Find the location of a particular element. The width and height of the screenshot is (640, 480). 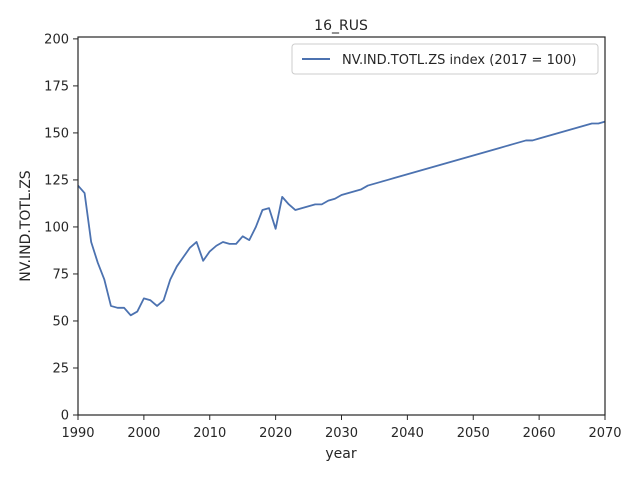

y-axis: 0 25 50 75 100 125 150 175 200 is located at coordinates (61, 228).